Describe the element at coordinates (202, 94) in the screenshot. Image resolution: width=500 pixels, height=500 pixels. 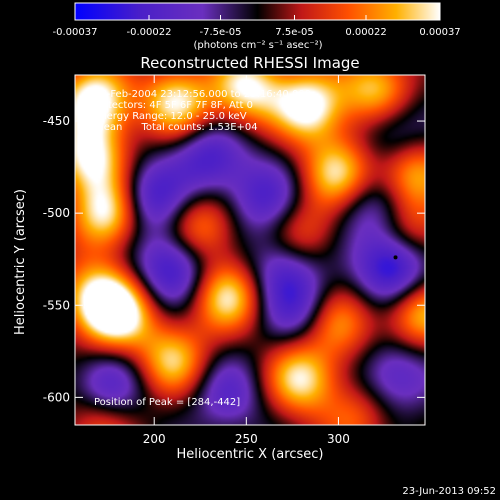
I see `annotation-time: 28-Feb-2004 23:12:56.000 to 23:16:40.000` at that location.